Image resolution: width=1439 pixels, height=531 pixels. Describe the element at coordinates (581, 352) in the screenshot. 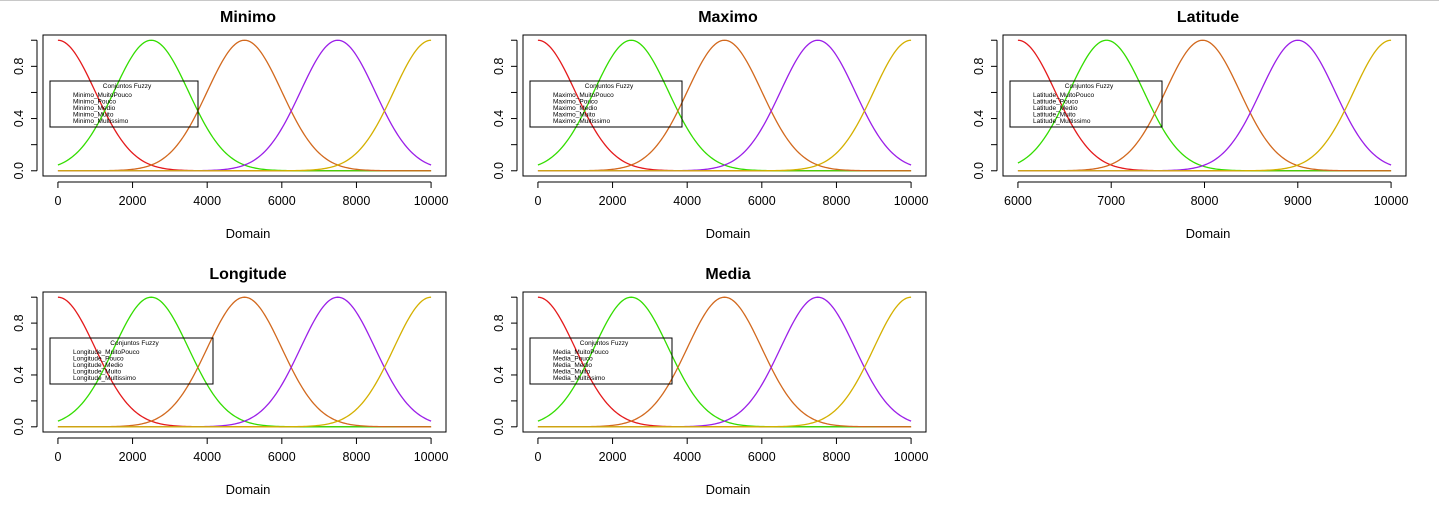

I see `legend-entry: Media_MuitoPouco` at that location.